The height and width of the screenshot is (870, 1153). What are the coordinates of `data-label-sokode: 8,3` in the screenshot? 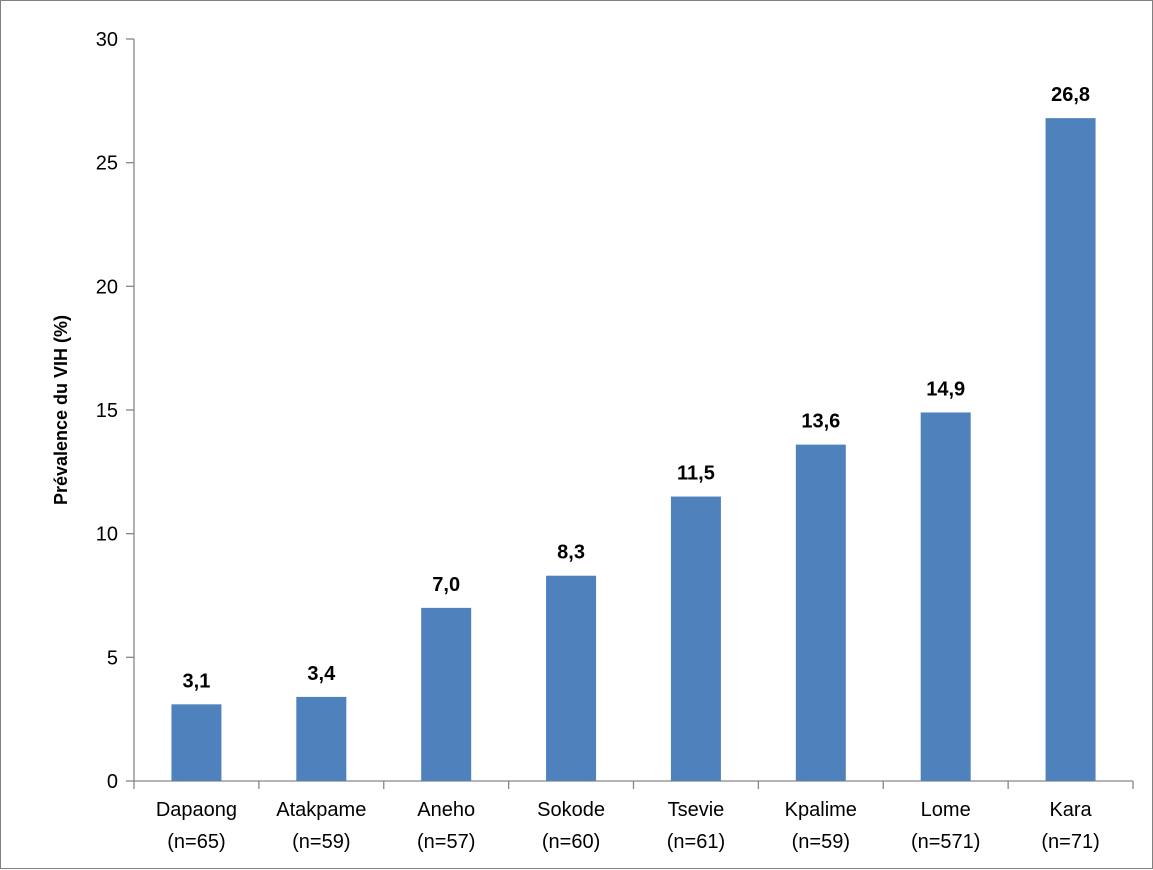 It's located at (571, 553).